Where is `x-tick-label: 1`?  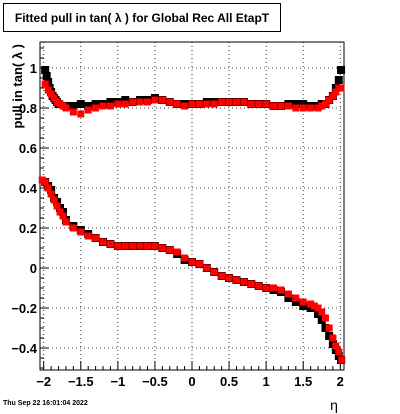 x-tick-label: 1 is located at coordinates (266, 381).